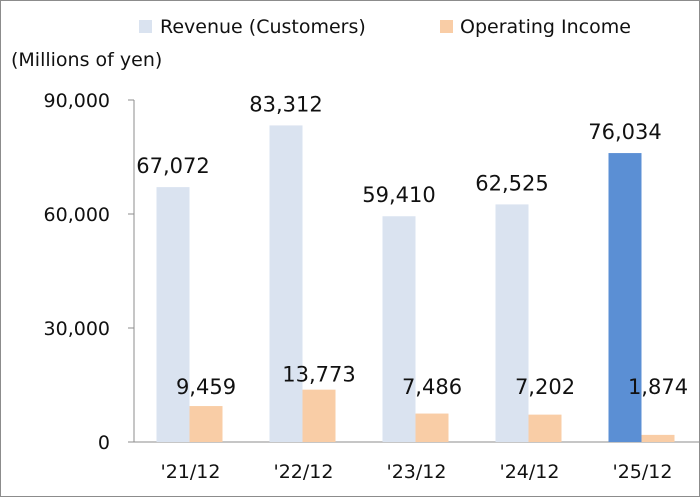 Image resolution: width=700 pixels, height=497 pixels. What do you see at coordinates (77, 215) in the screenshot?
I see `y-tick-label: 60,000` at bounding box center [77, 215].